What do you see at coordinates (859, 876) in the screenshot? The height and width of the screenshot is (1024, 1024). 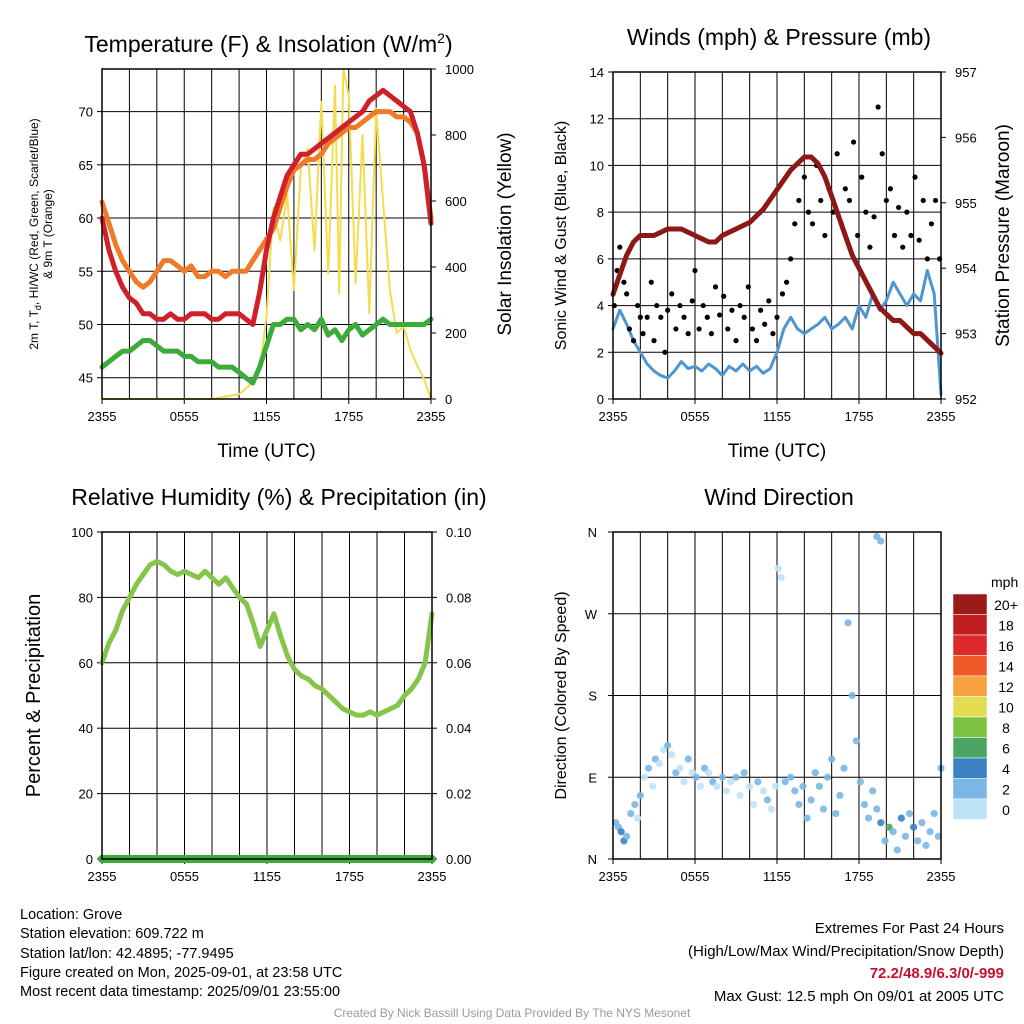 I see `x-tick-label: 1755` at bounding box center [859, 876].